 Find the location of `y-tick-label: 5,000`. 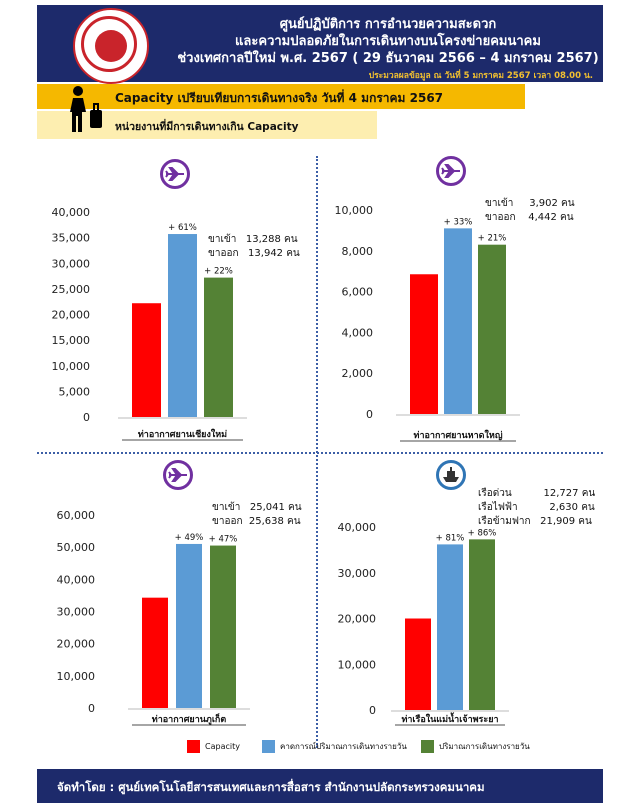

y-tick-label: 5,000 is located at coordinates (75, 391).